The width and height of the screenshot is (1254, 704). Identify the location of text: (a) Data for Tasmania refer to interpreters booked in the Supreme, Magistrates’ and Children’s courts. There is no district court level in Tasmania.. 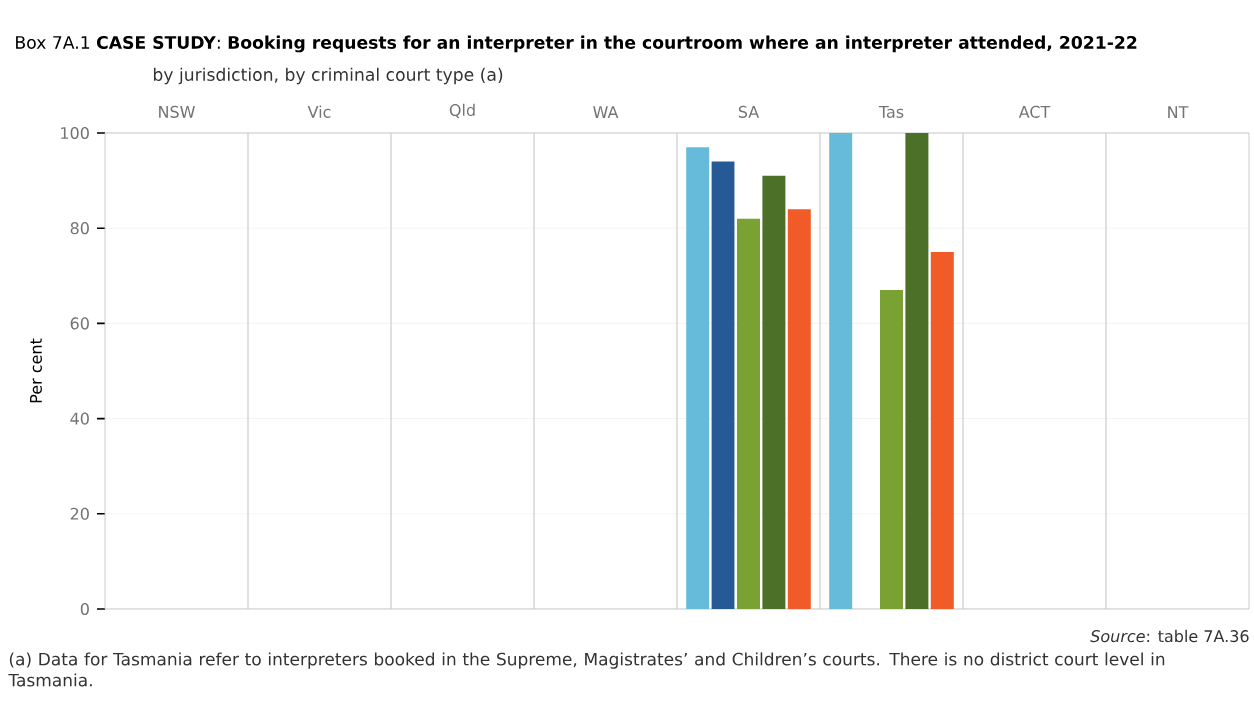
(586, 669).